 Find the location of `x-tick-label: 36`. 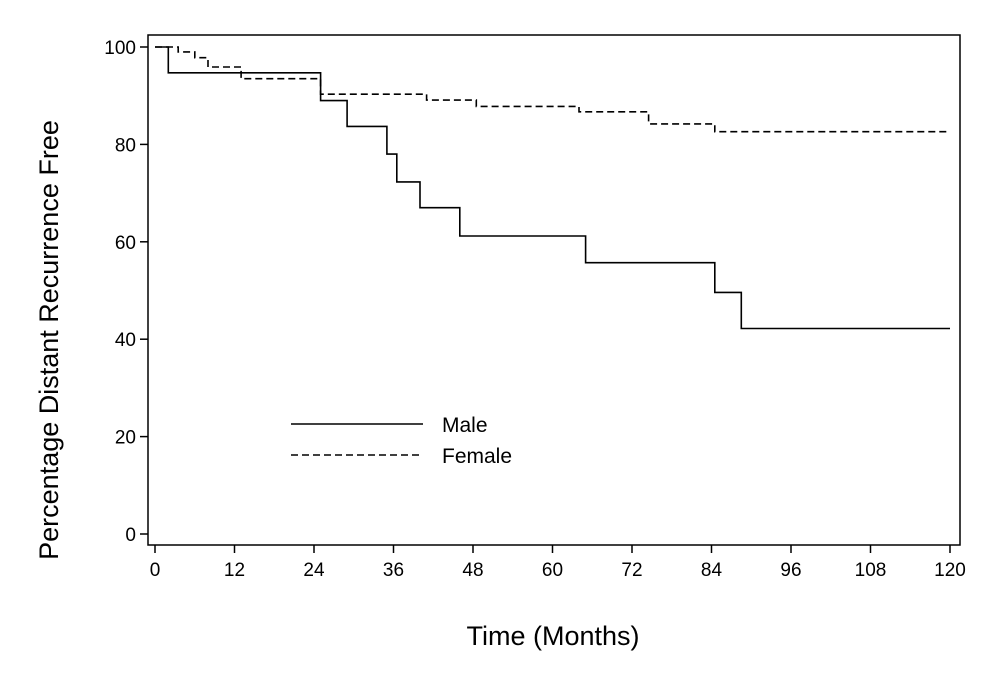

x-tick-label: 36 is located at coordinates (393, 570).